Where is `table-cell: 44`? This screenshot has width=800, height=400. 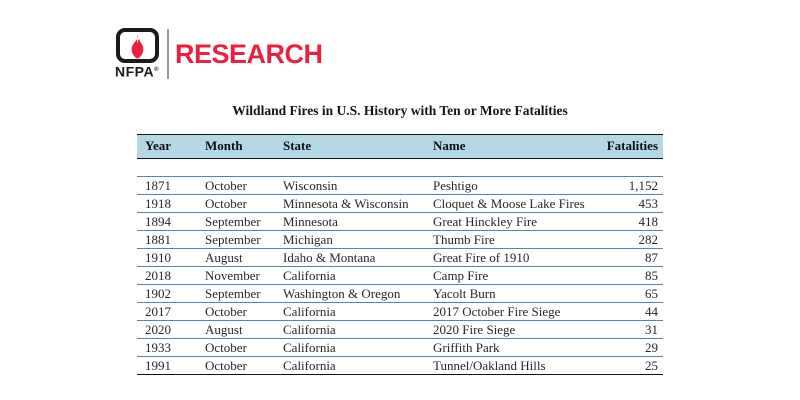
table-cell: 44 is located at coordinates (626, 311).